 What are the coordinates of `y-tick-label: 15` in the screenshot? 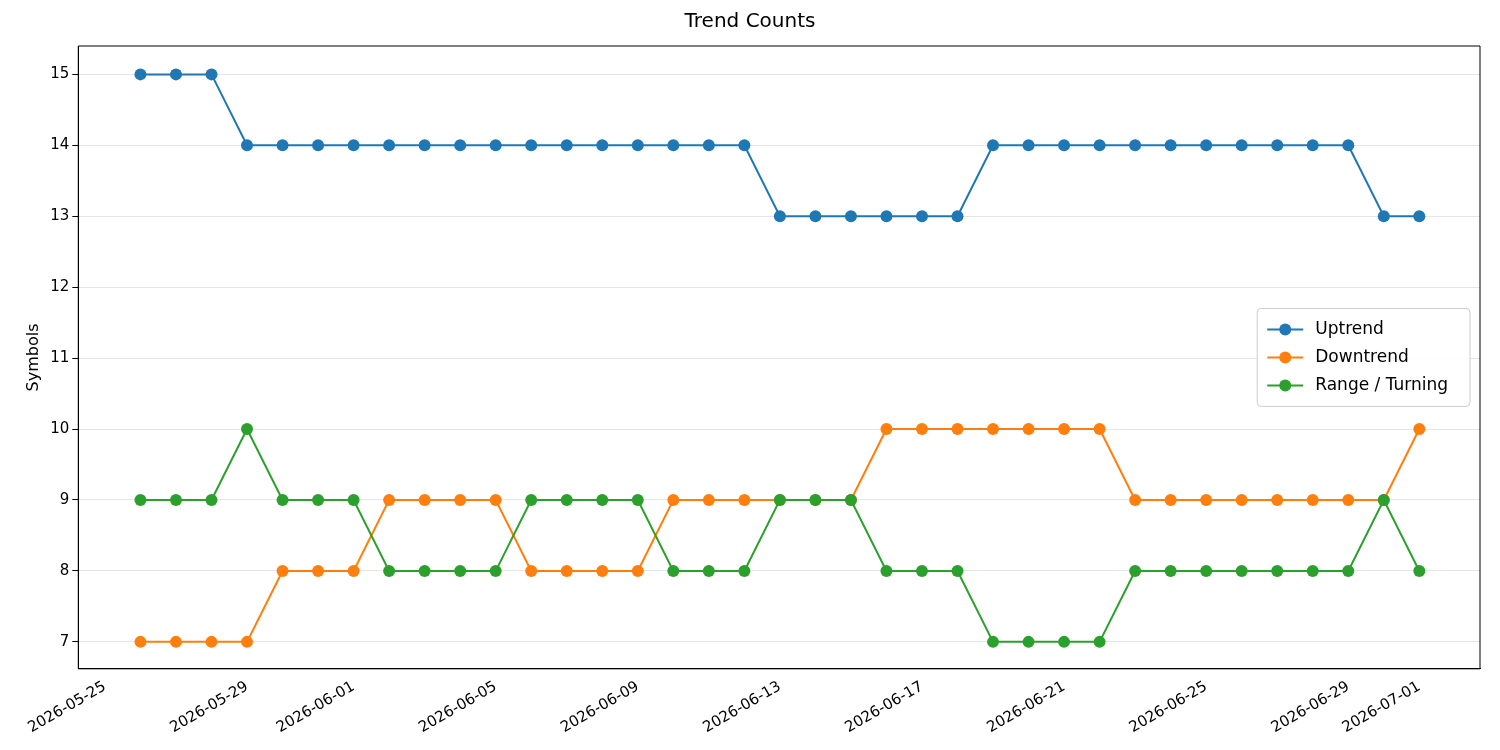 It's located at (60, 73).